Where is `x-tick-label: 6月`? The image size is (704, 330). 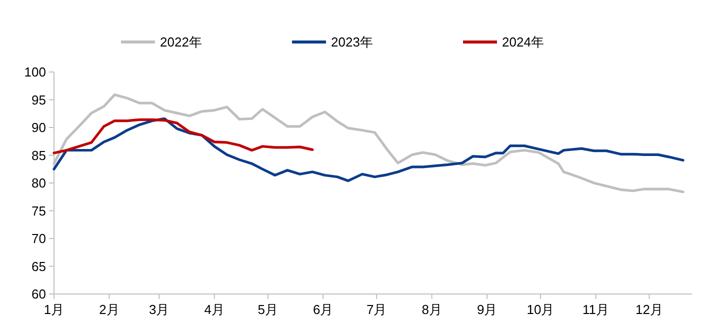 x-tick-label: 6月 is located at coordinates (323, 309).